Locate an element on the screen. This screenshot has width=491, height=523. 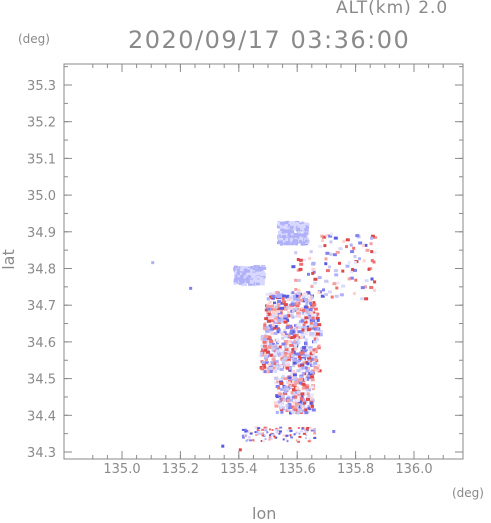
y-tick-label: 35.0 is located at coordinates (41, 196).